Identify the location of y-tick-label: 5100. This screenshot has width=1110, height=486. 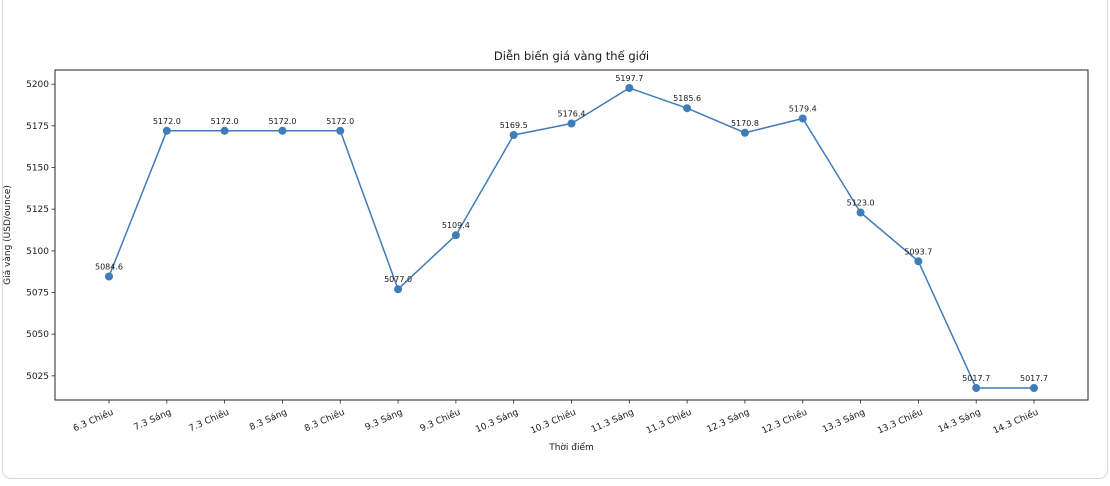
(37, 252).